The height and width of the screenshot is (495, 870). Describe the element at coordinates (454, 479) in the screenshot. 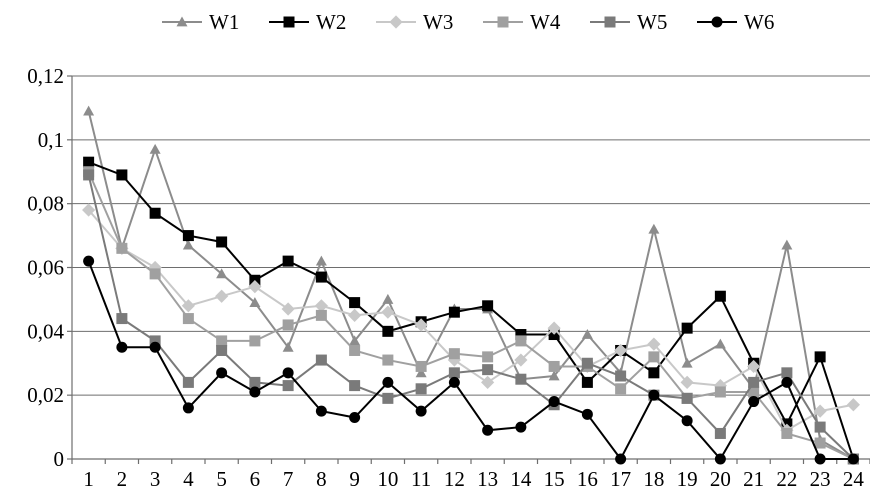

I see `x-tick-label: 12` at that location.